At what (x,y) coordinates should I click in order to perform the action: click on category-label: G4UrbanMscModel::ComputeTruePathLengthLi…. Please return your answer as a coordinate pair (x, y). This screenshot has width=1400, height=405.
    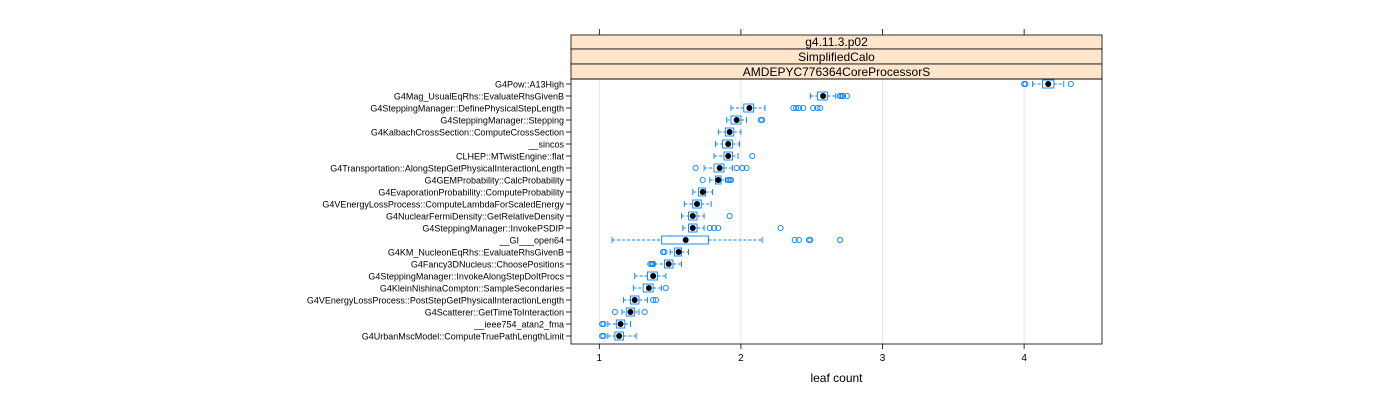
    Looking at the image, I should click on (463, 337).